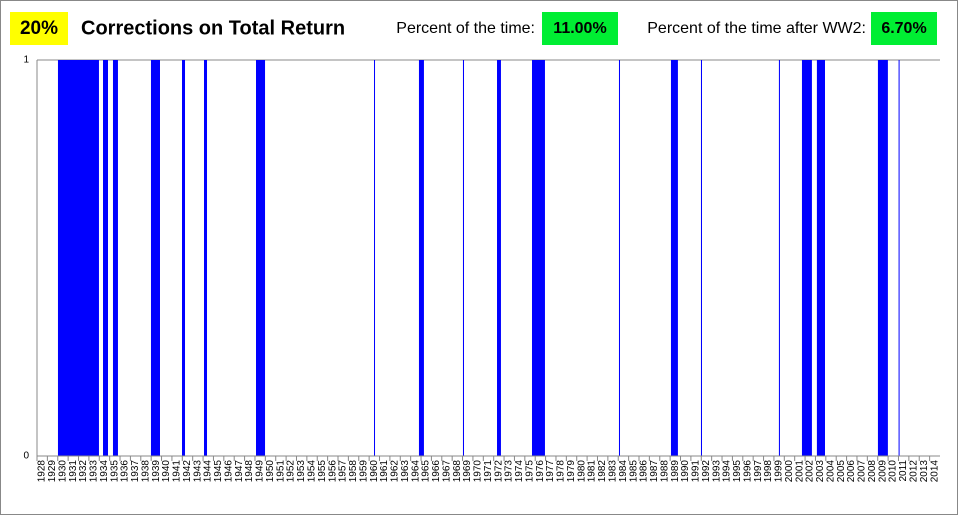 This screenshot has height=515, width=958. What do you see at coordinates (260, 471) in the screenshot?
I see `x-tick-label: 1949` at bounding box center [260, 471].